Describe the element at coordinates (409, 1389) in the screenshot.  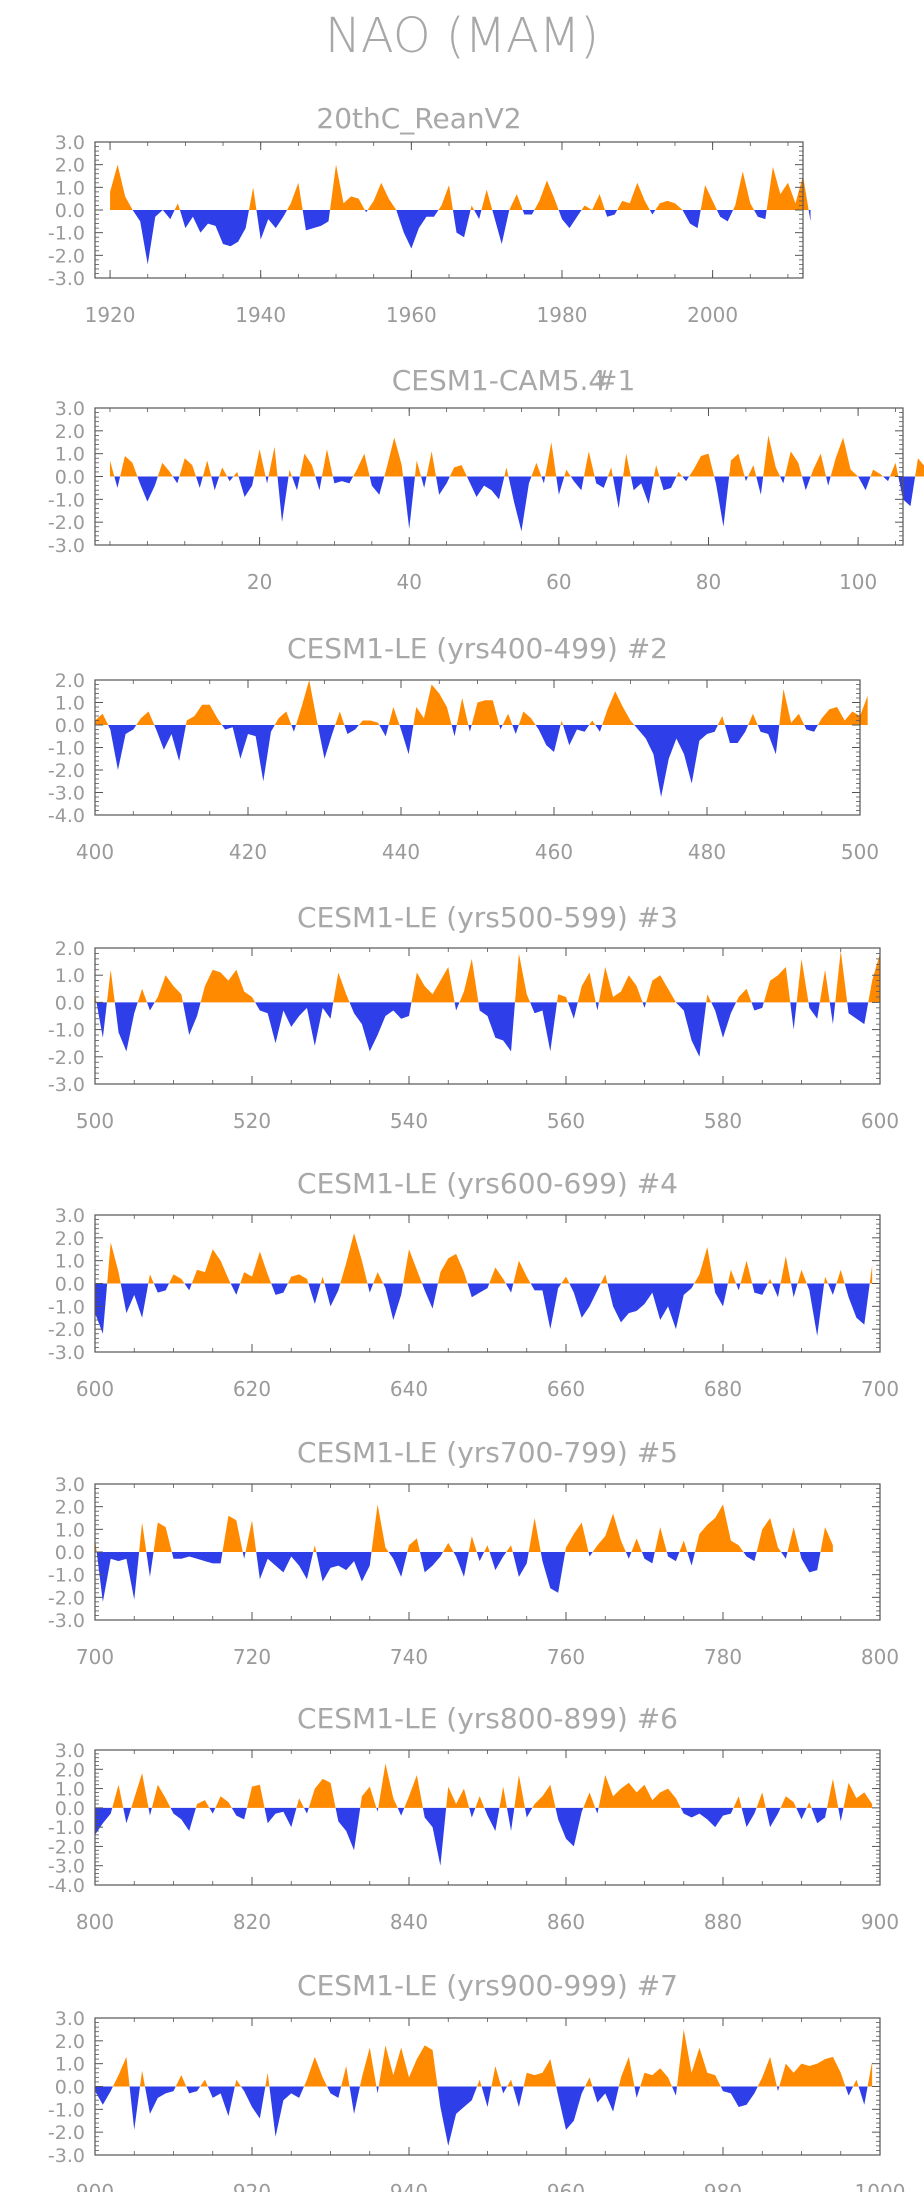
I see `x-tick-label: 640` at that location.